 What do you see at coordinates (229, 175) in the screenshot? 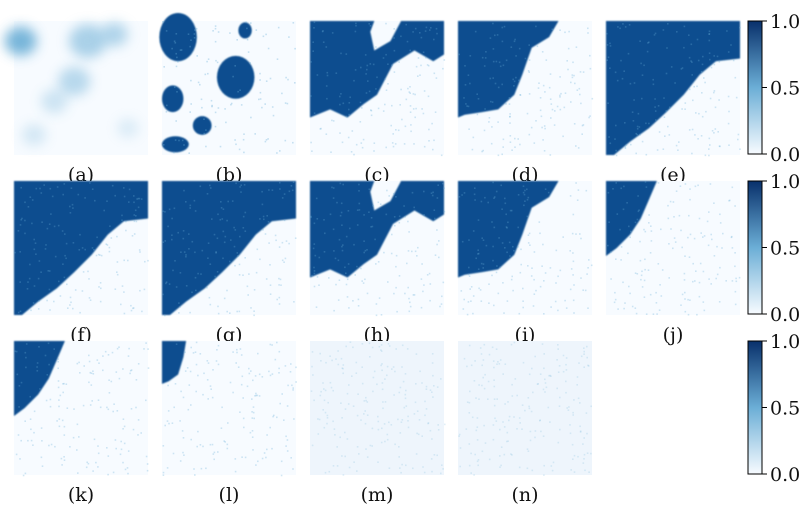
I see `panel-label: (b)` at bounding box center [229, 175].